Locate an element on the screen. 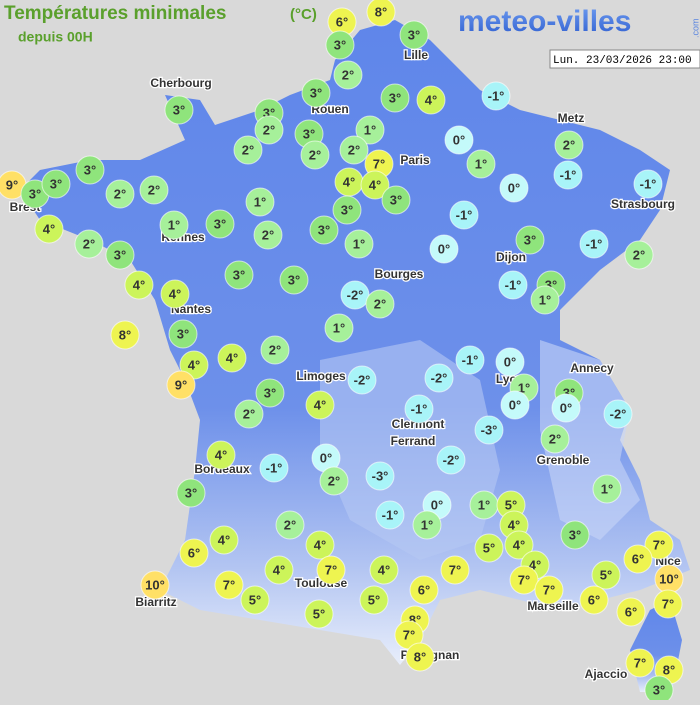  city-label: Ajaccio is located at coordinates (606, 674).